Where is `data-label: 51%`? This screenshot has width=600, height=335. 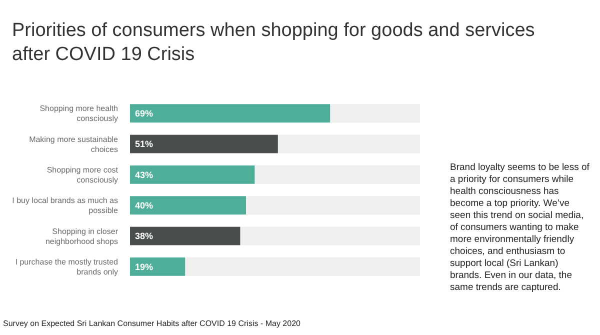
data-label: 51% is located at coordinates (144, 144).